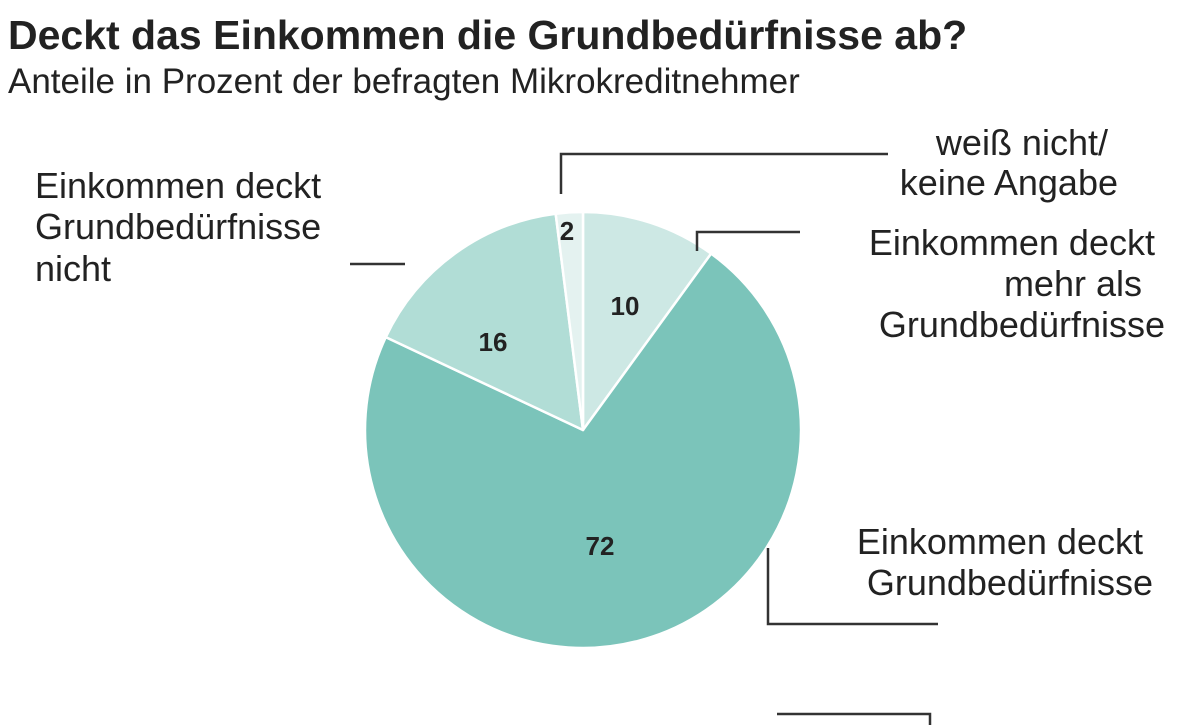 The width and height of the screenshot is (1200, 725). What do you see at coordinates (625, 306) in the screenshot?
I see `value-label-more: 10` at bounding box center [625, 306].